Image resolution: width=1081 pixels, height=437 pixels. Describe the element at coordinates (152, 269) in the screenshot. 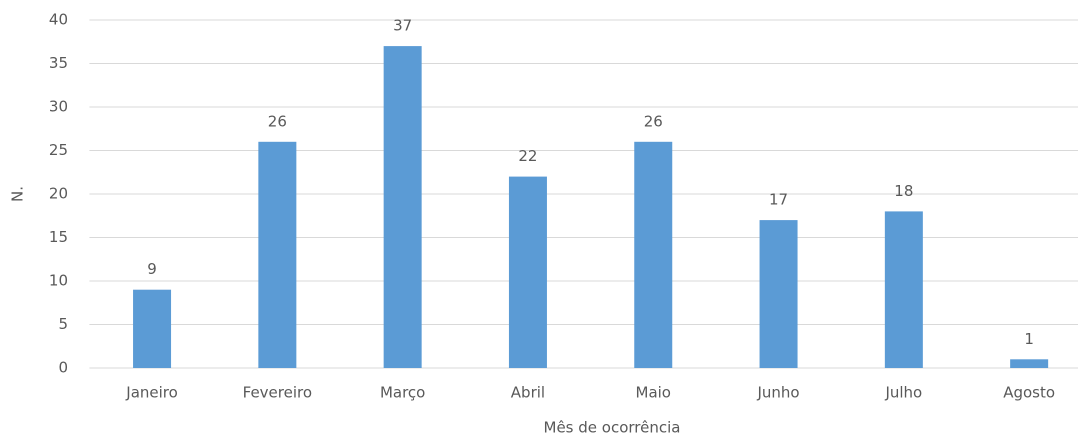

I see `data-label: 9` at that location.